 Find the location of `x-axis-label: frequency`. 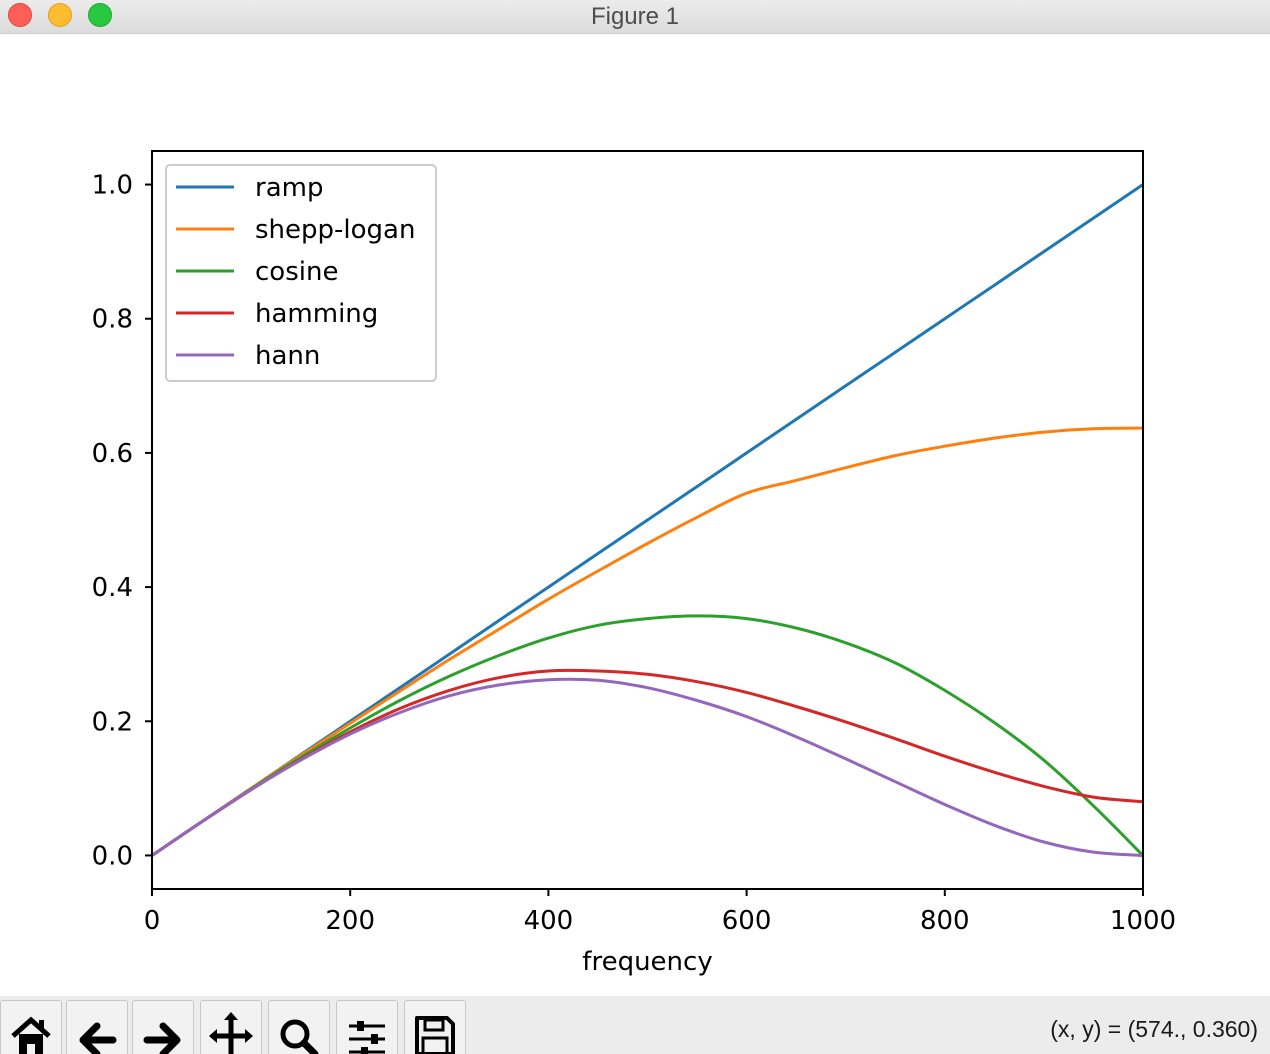

x-axis-label: frequency is located at coordinates (647, 962).